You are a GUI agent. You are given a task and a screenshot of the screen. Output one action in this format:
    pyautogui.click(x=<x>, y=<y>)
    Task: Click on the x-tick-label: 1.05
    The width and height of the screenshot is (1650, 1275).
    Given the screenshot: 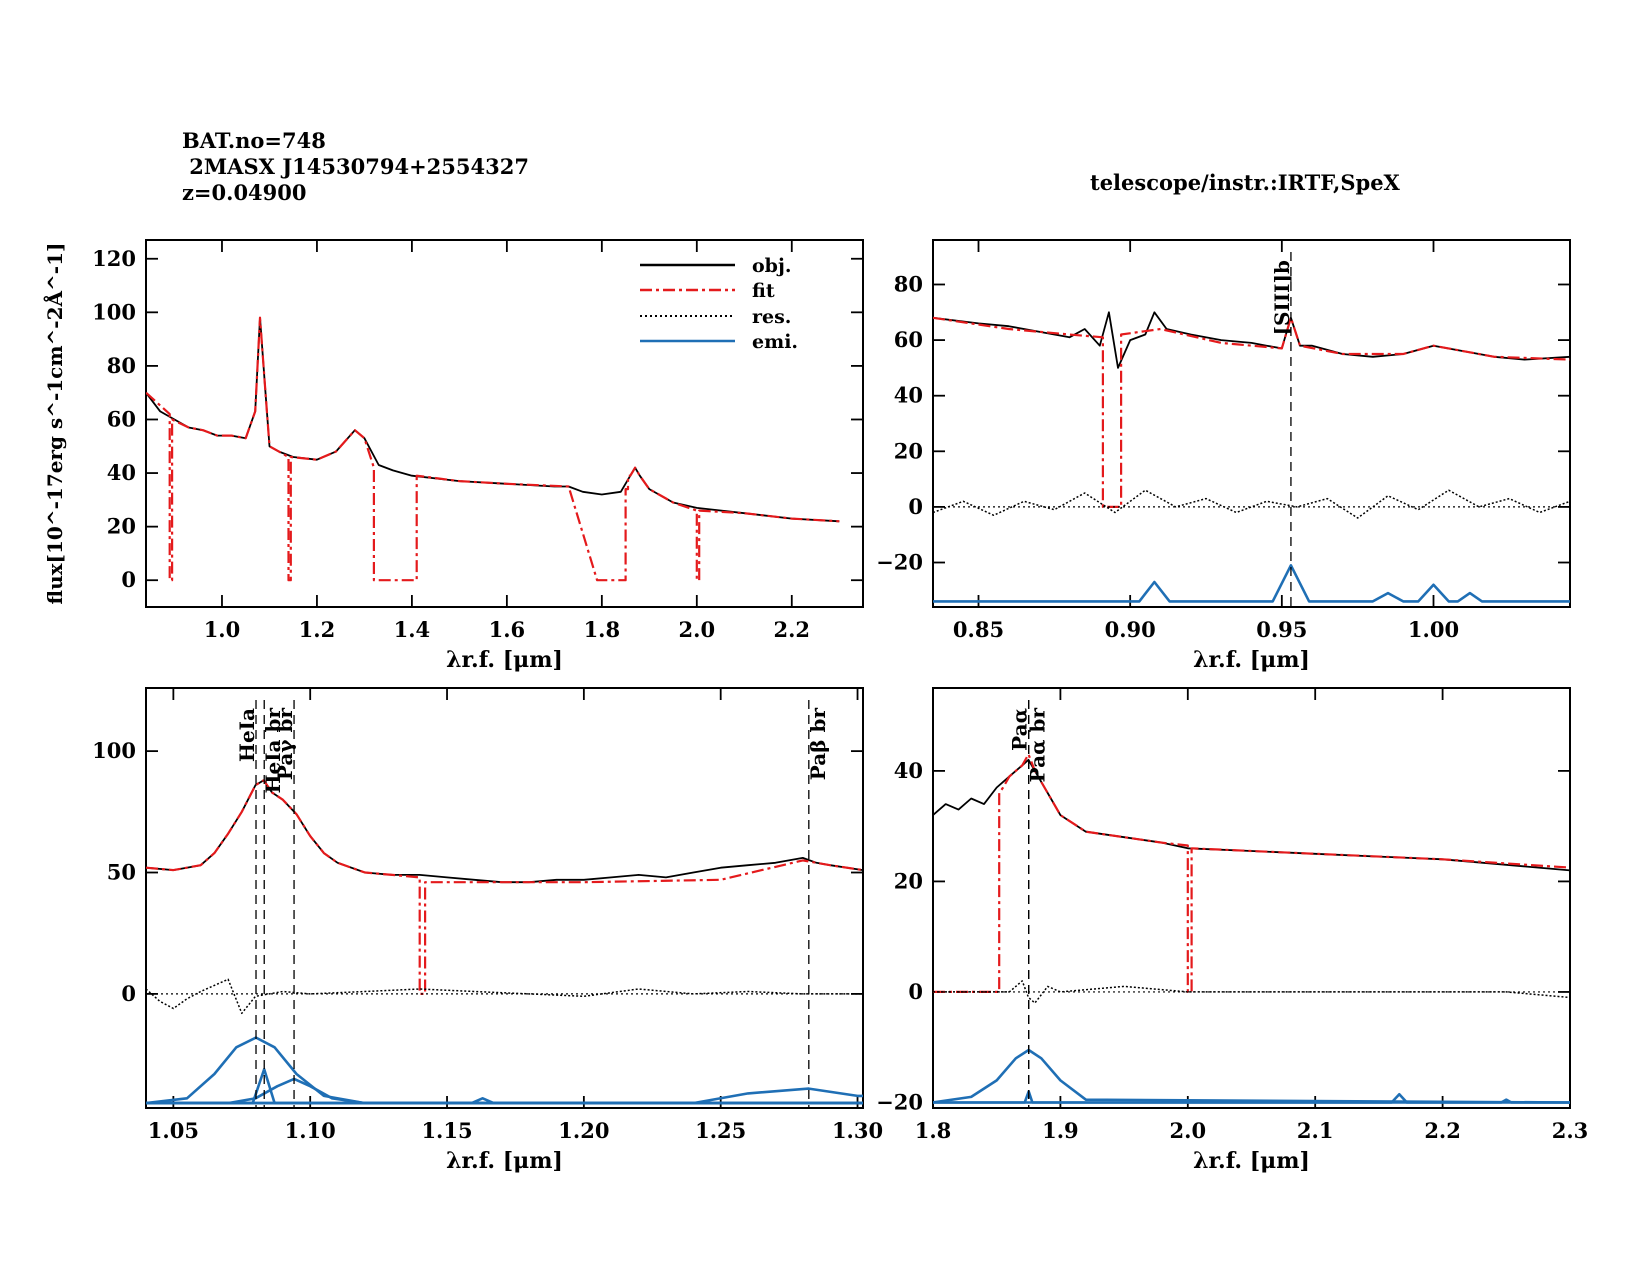 What is the action you would take?
    pyautogui.click(x=173, y=1130)
    